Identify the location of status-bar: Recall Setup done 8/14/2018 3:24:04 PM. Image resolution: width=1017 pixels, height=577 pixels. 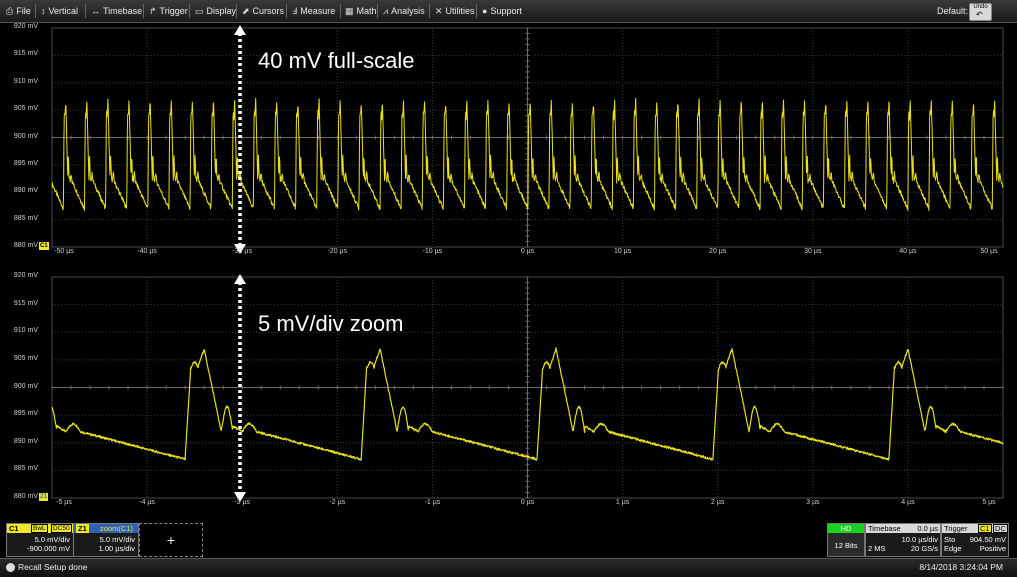
(508, 567).